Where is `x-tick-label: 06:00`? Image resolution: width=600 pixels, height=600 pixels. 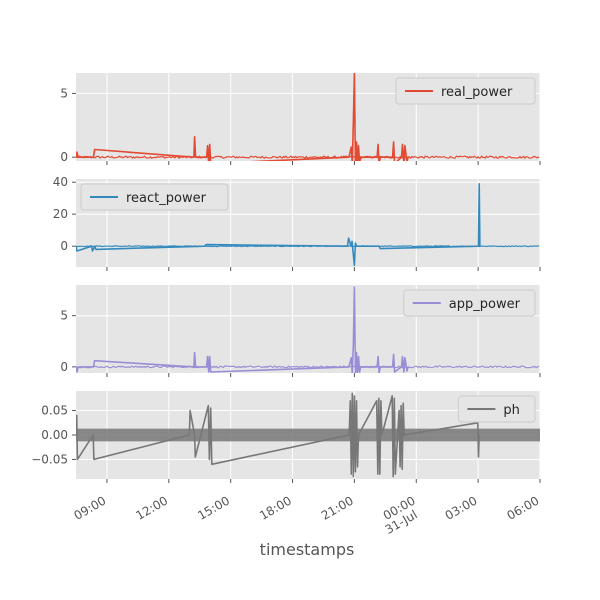 x-tick-label: 06:00 is located at coordinates (523, 507).